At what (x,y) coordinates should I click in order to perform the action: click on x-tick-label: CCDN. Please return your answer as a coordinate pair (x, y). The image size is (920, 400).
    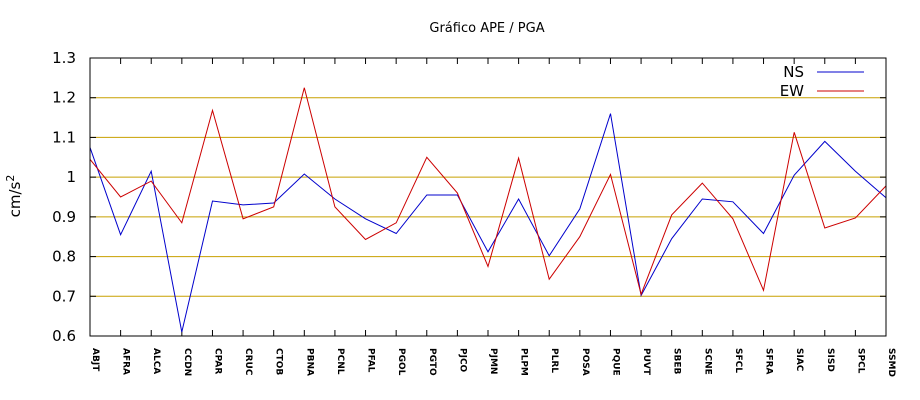
    Looking at the image, I should click on (187, 362).